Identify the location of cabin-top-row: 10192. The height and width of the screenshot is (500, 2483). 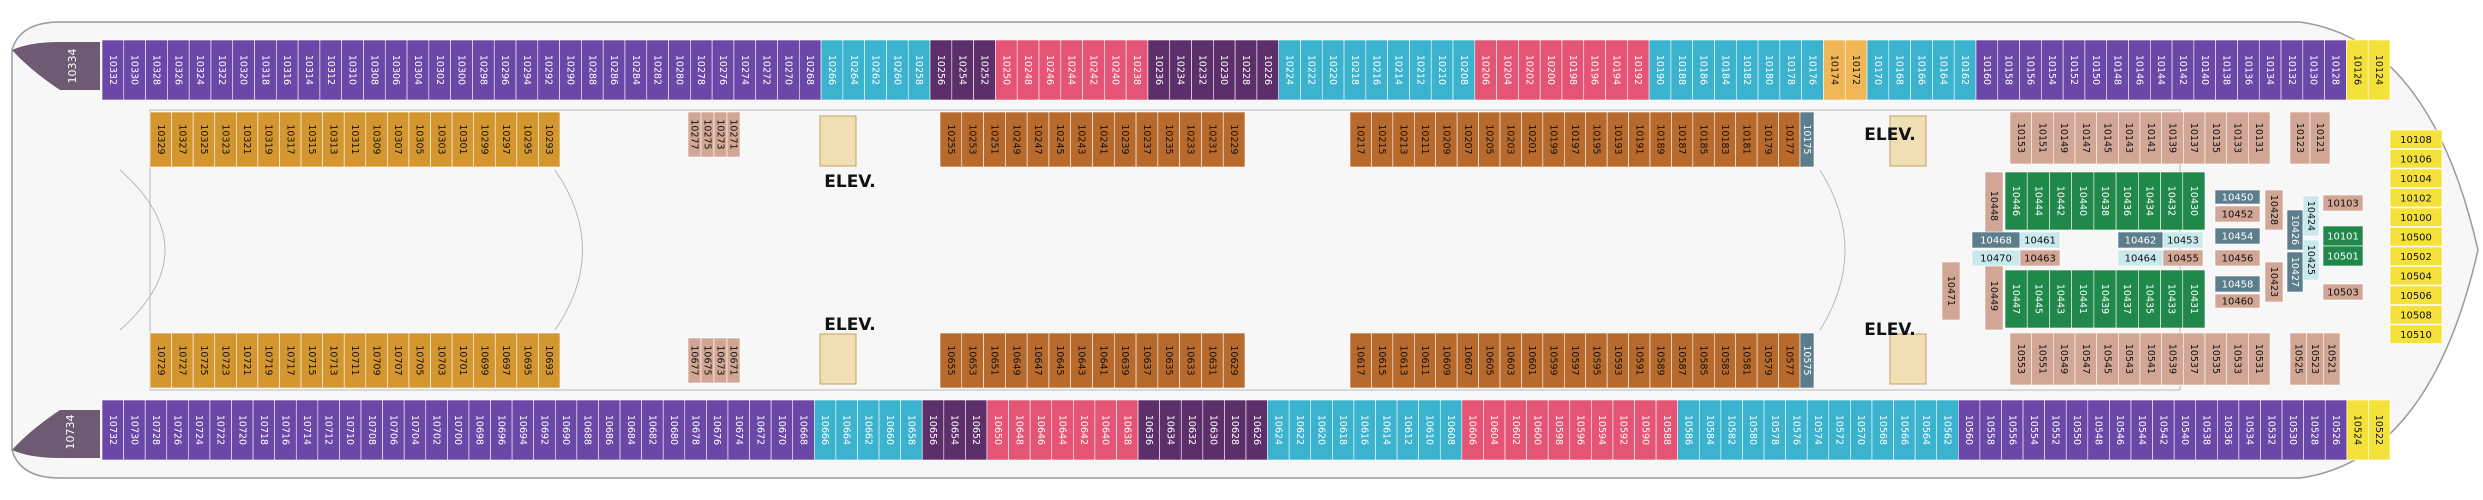
(1638, 70).